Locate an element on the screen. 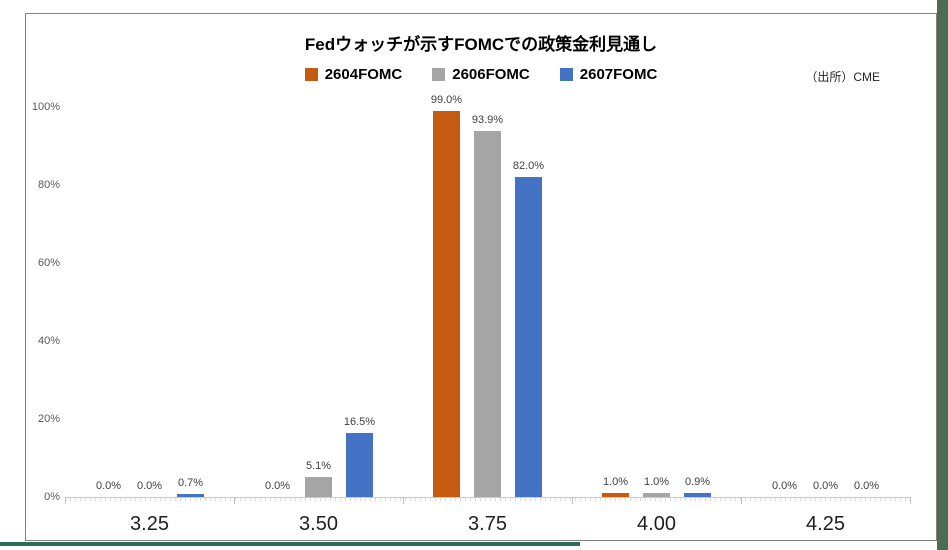 The image size is (948, 550). window-edge-bottom is located at coordinates (290, 544).